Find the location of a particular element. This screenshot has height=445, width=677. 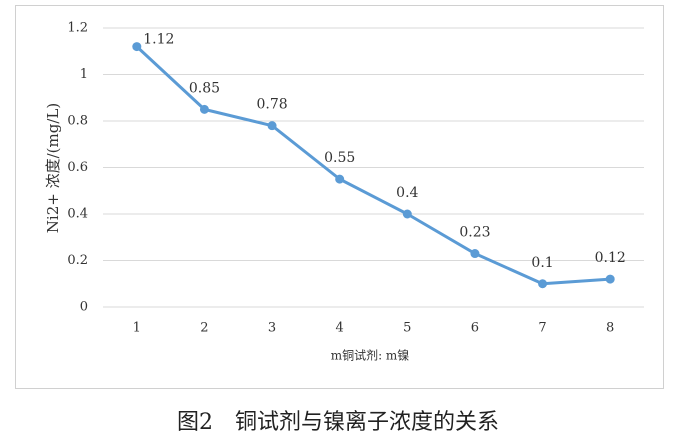

y-tick-label: 0 is located at coordinates (84, 307).